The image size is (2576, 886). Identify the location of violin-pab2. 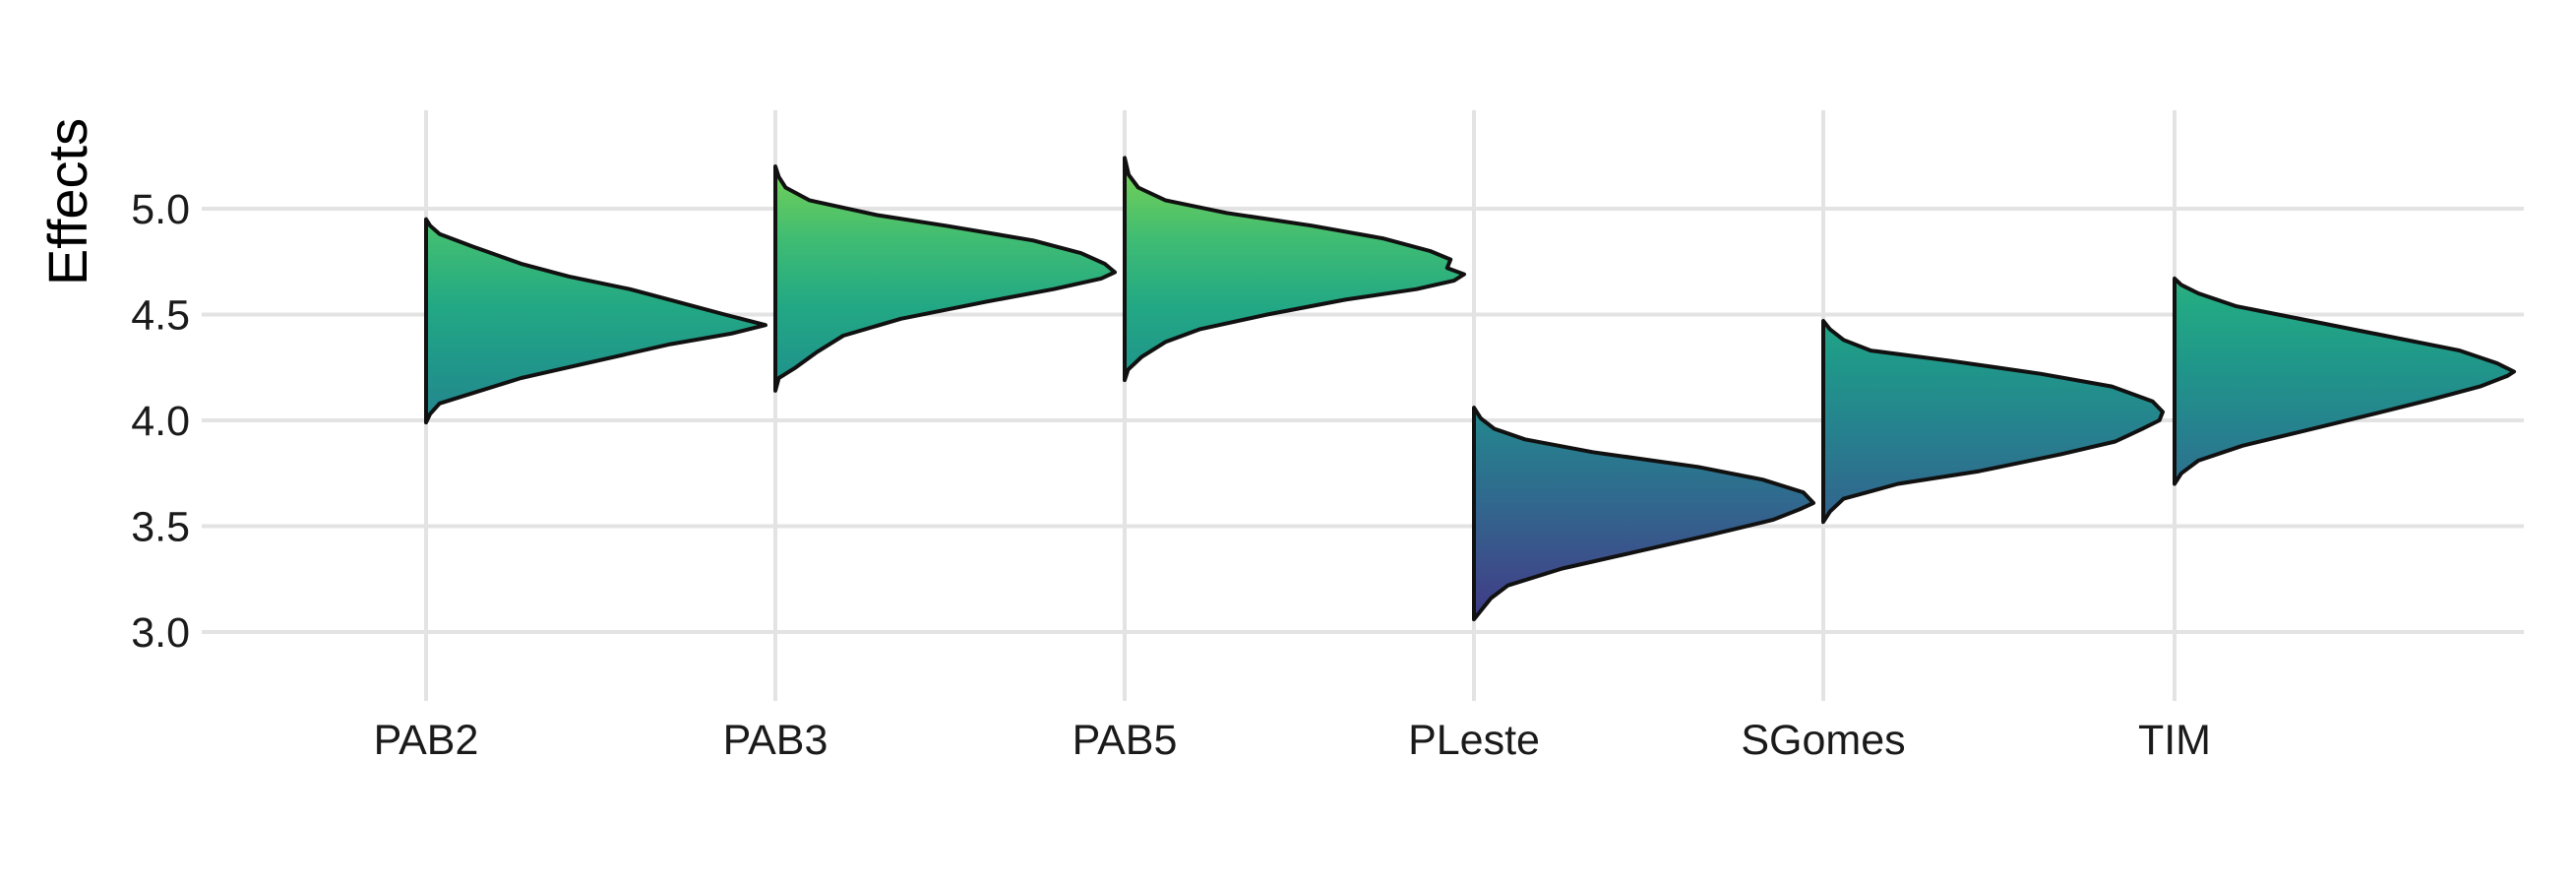
(595, 321).